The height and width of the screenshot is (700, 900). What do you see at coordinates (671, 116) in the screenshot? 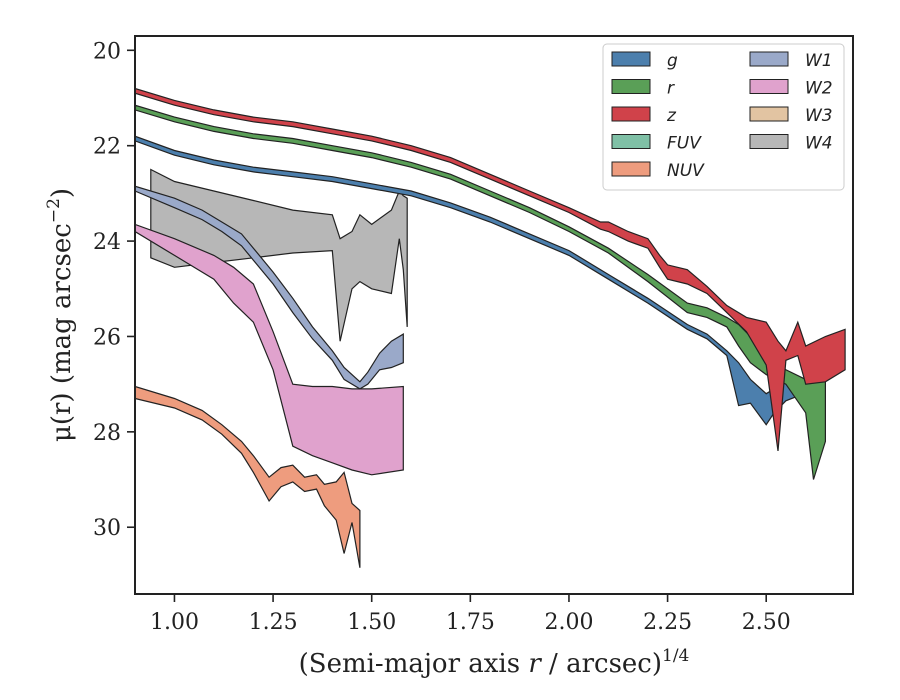
I see `legend-label-z: z` at bounding box center [671, 116].